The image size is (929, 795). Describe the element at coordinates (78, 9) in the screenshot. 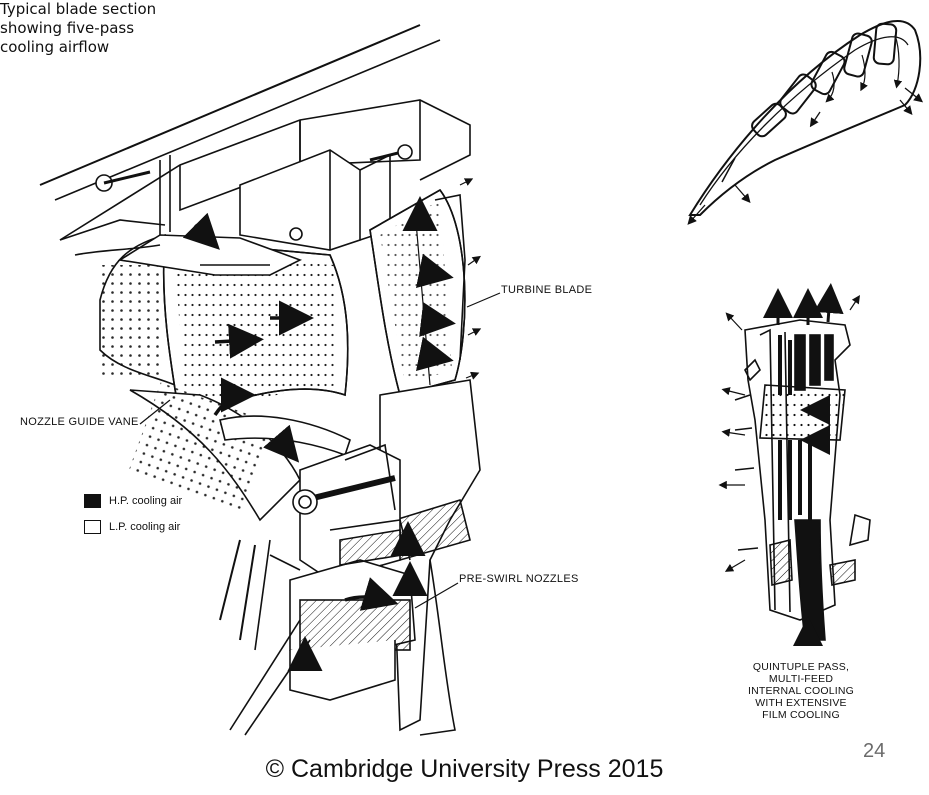

I see `blade-section-title-line: Typical blade section` at that location.